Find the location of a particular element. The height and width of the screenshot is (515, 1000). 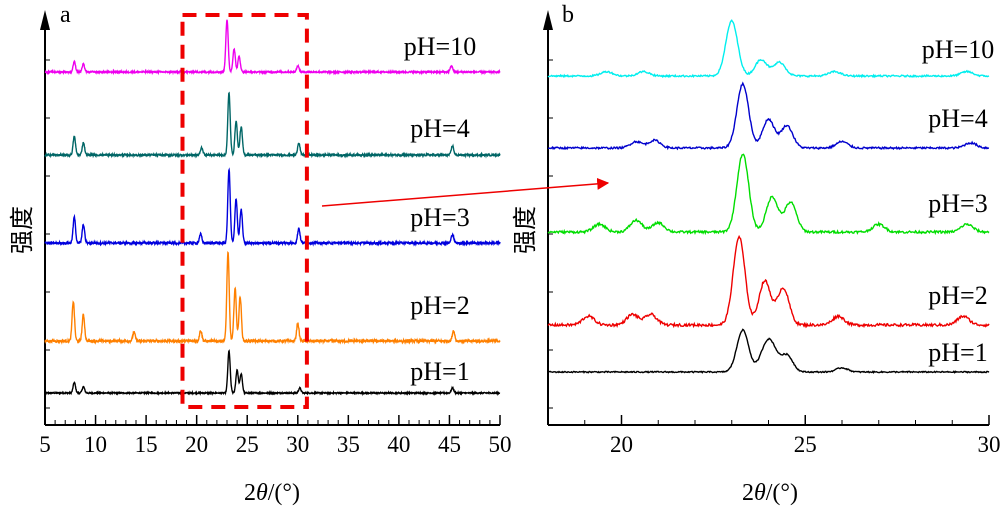

panel-a-letter: a is located at coordinates (65, 15).